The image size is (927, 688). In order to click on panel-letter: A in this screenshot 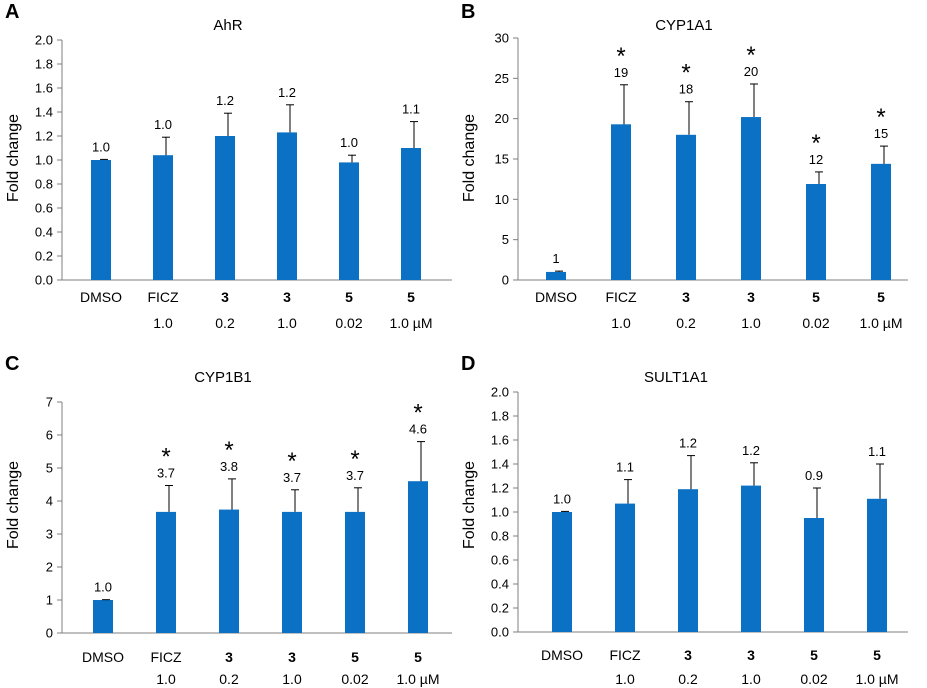, I will do `click(12, 12)`.